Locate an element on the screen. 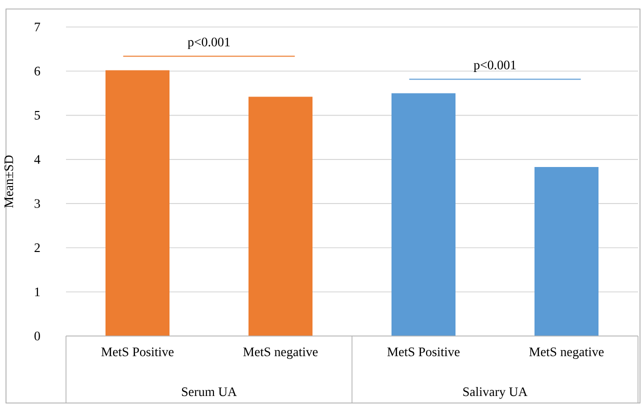 The width and height of the screenshot is (643, 407). y-tick-label: 5 is located at coordinates (37, 115).